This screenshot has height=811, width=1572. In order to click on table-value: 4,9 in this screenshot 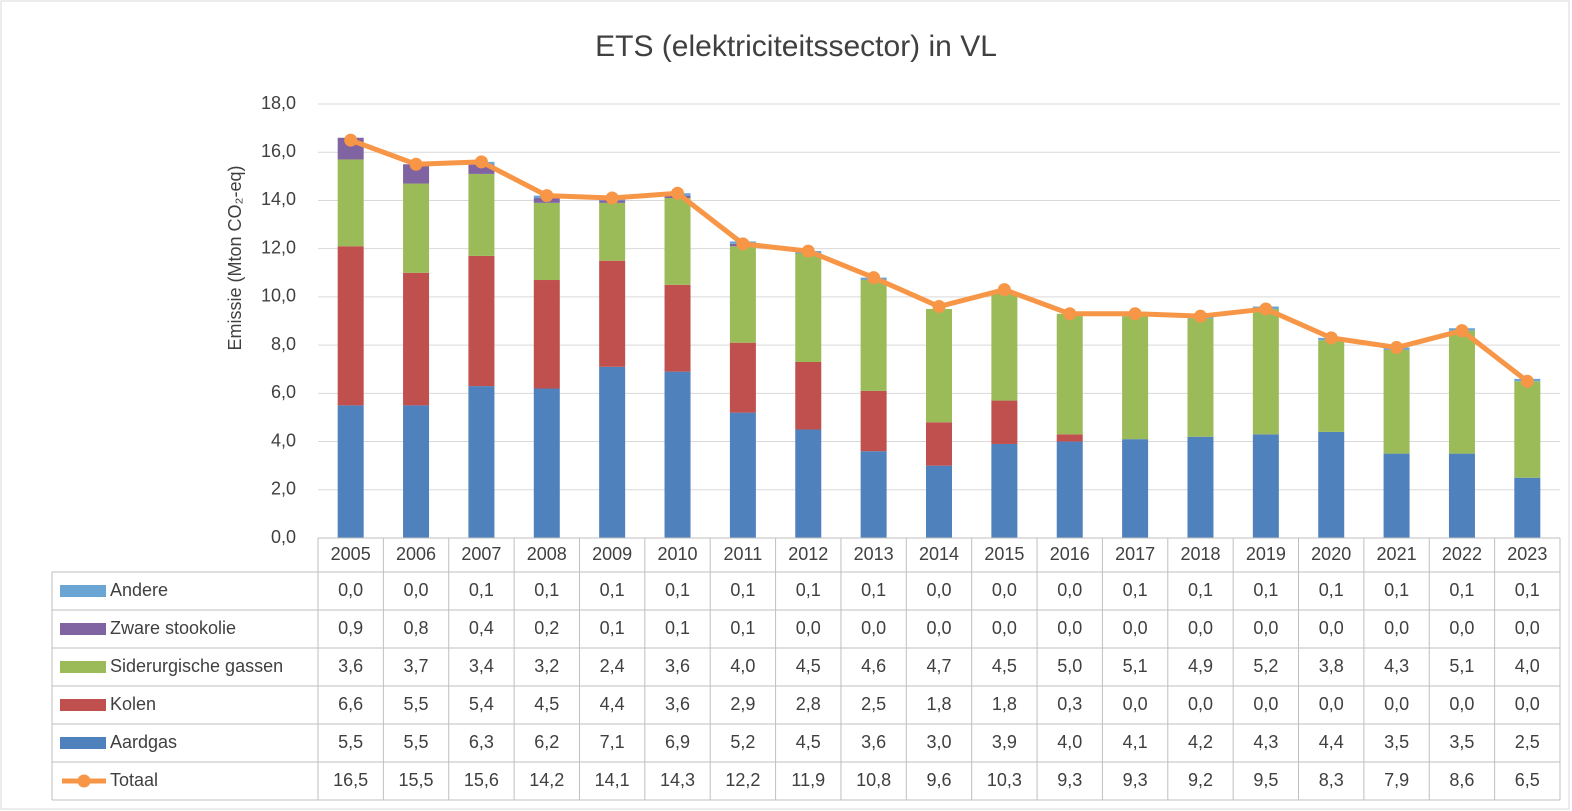, I will do `click(1200, 666)`.